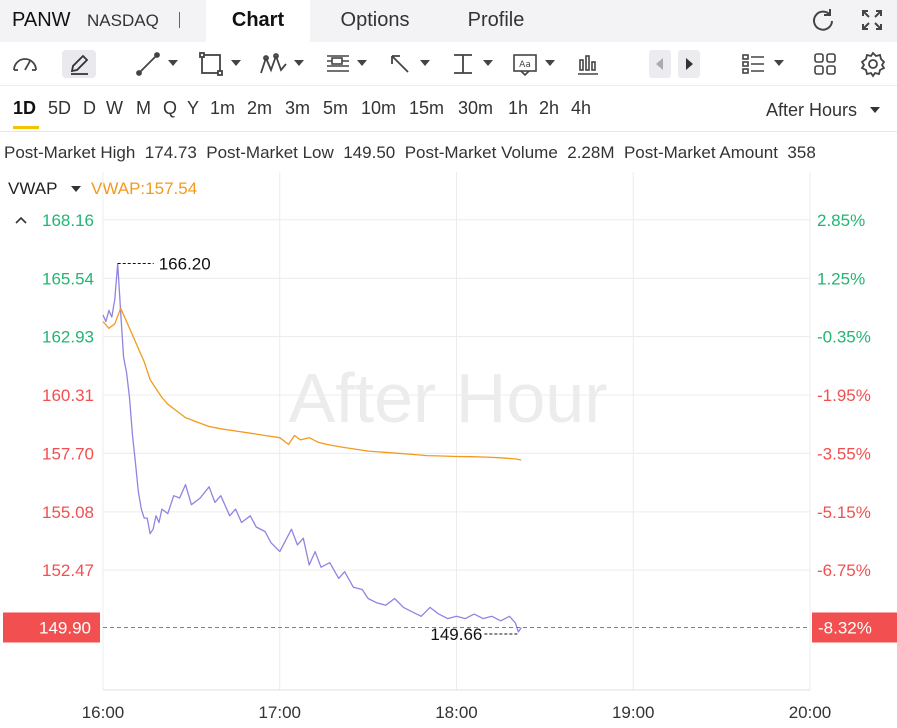 This screenshot has height=728, width=897. Describe the element at coordinates (223, 108) in the screenshot. I see `period-1m: 1m` at that location.